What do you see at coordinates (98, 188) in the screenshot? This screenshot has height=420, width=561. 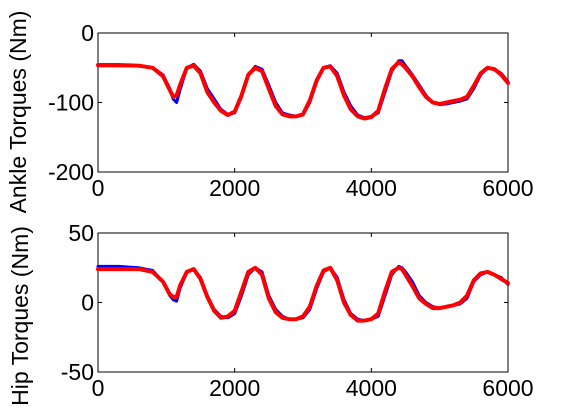 I see `ankle-x-tick-label: 0` at bounding box center [98, 188].